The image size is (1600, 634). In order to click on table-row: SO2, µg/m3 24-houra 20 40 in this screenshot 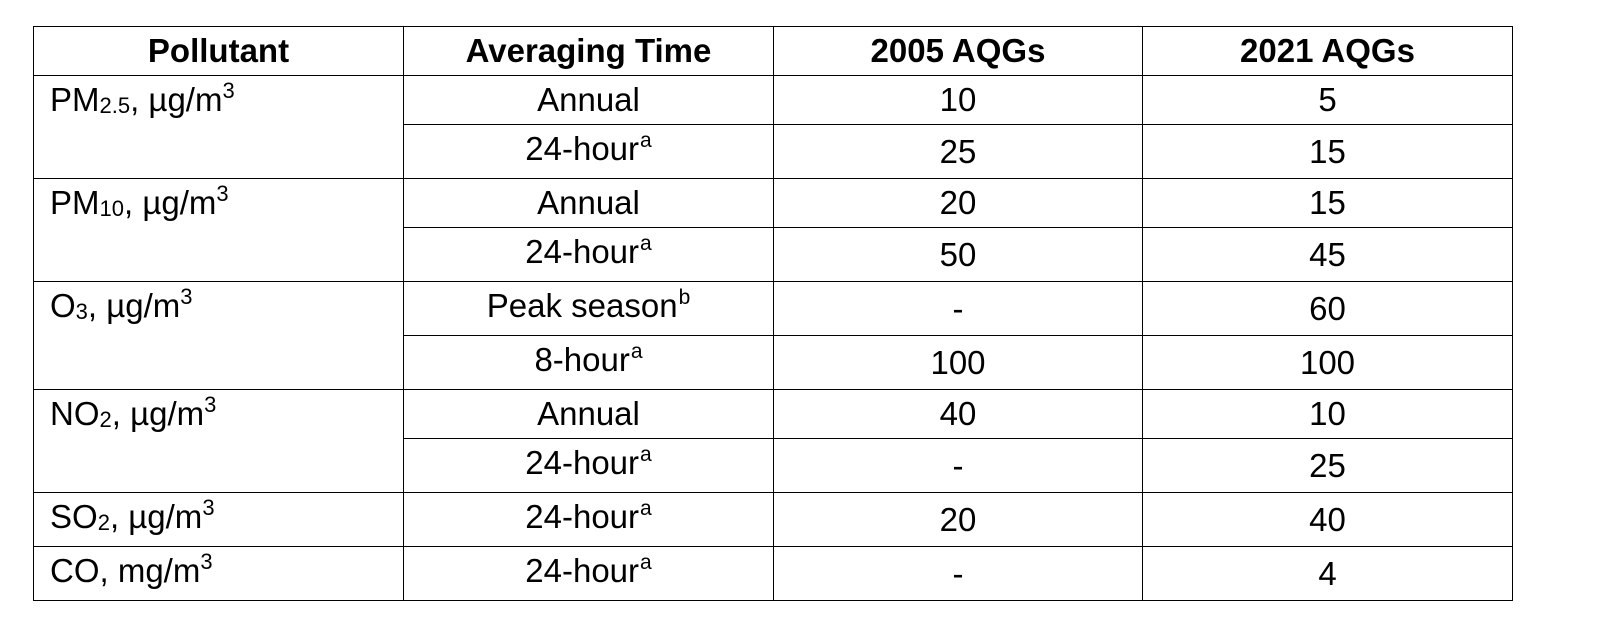, I will do `click(773, 519)`.